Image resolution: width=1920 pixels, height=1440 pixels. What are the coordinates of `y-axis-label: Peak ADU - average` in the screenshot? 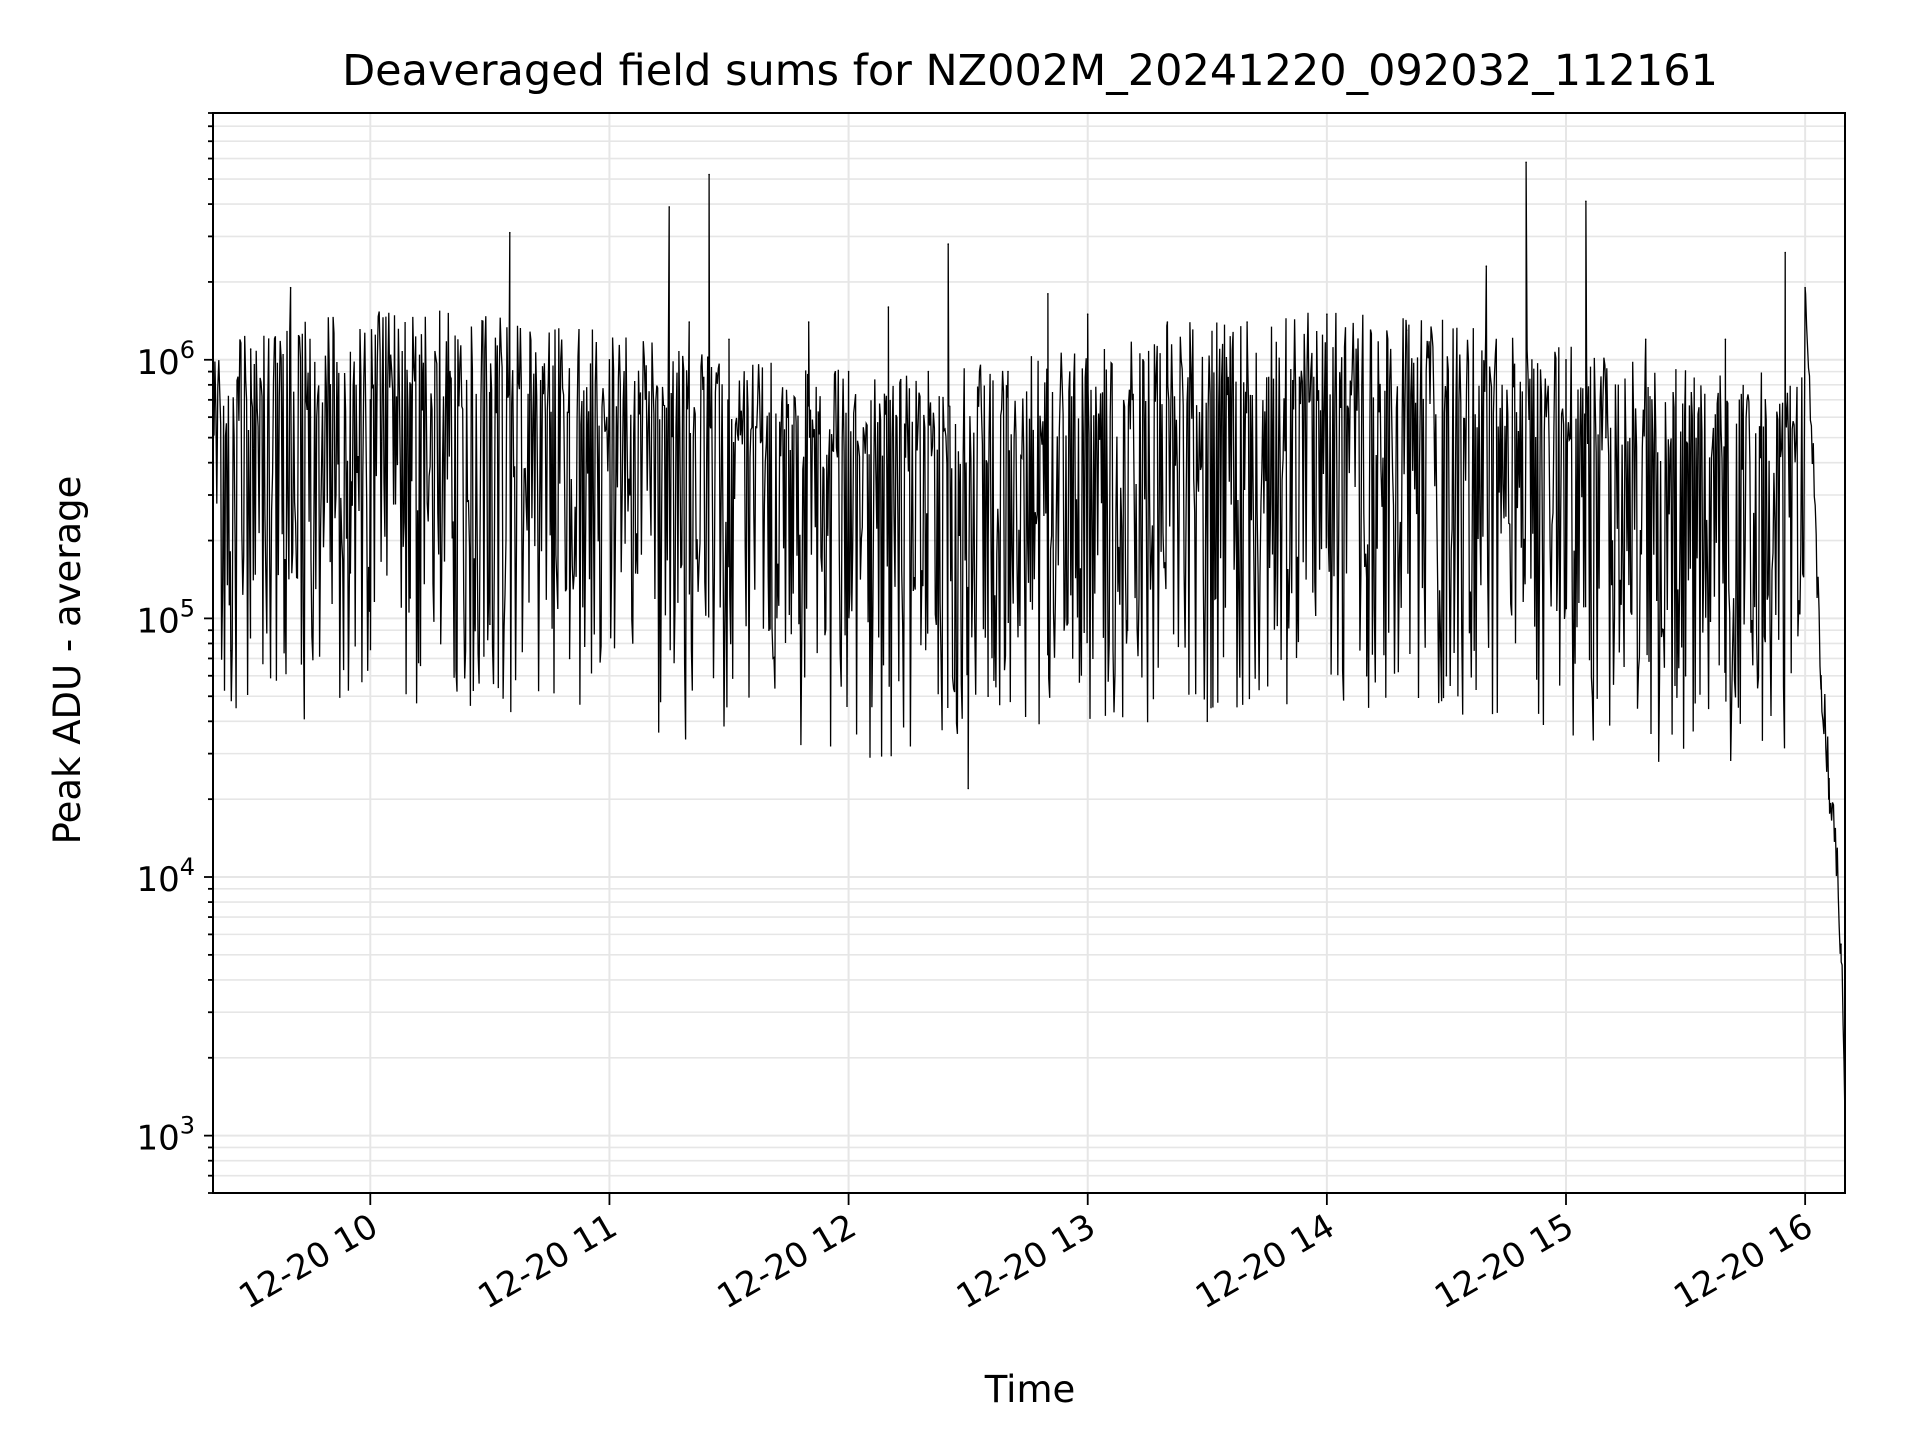 It's located at (67, 660).